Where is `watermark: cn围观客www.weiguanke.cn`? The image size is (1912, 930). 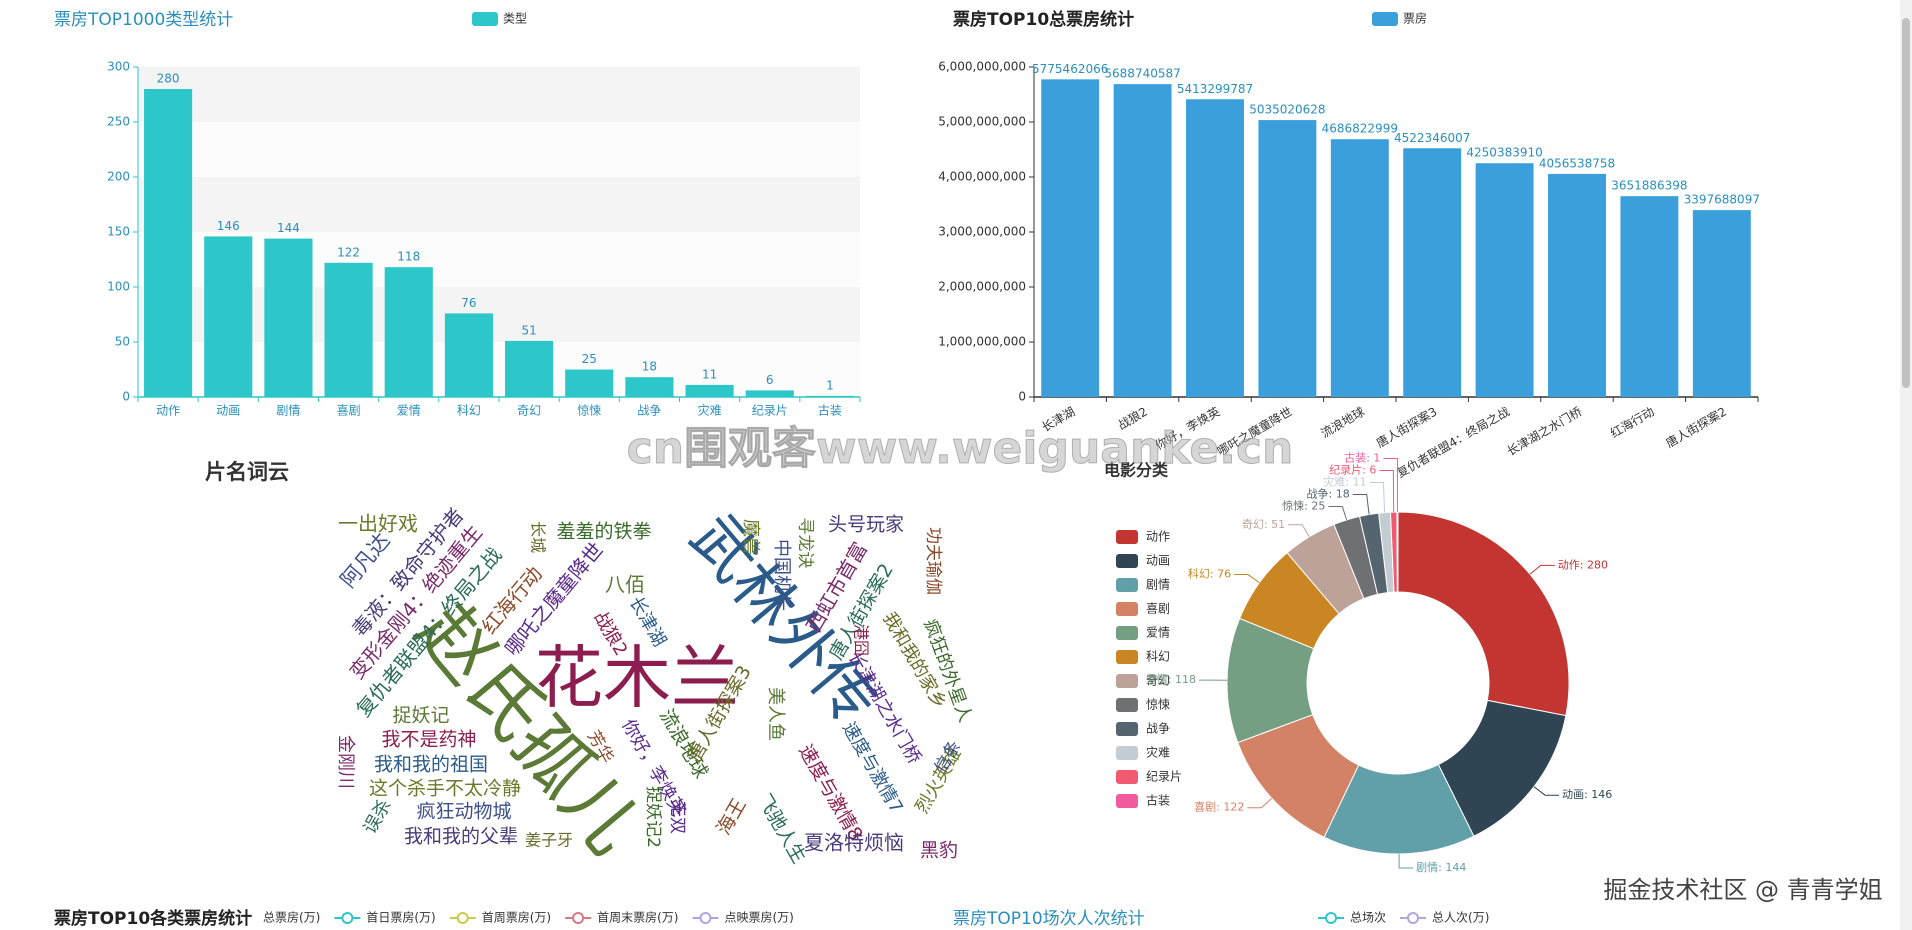
watermark: cn围观客www.weiguanke.cn is located at coordinates (960, 448).